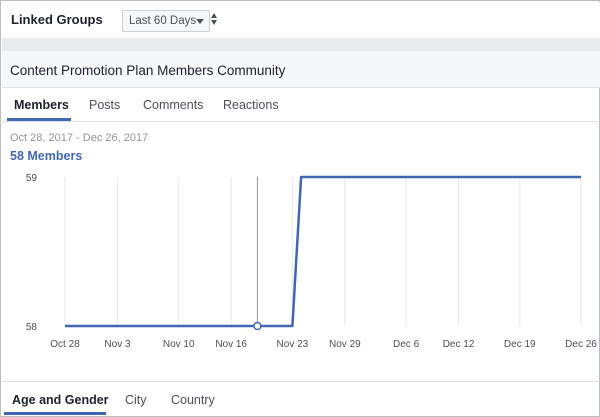 This screenshot has width=600, height=417. I want to click on date-range-dropdown: Last 60 Days, so click(166, 21).